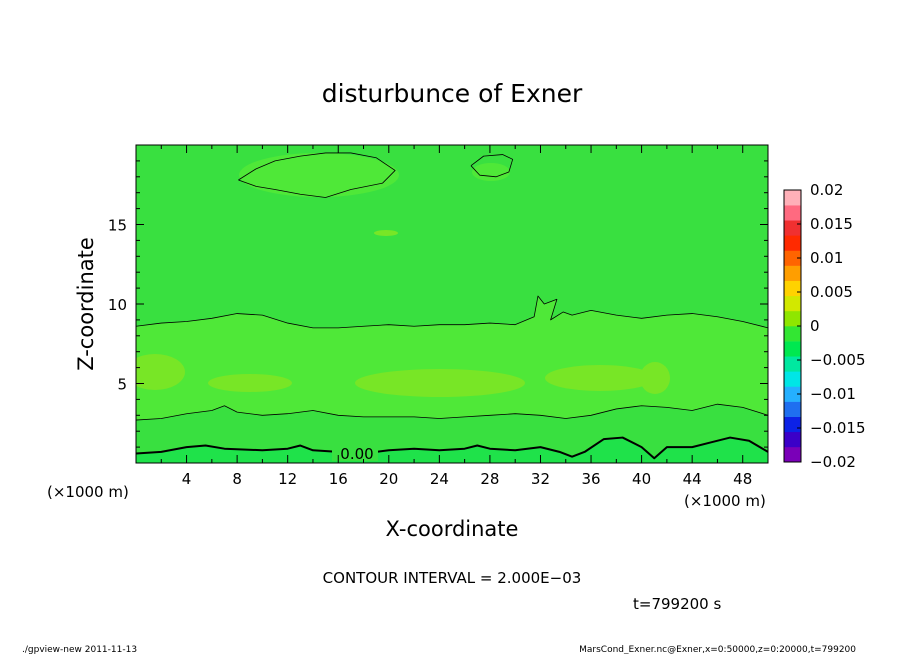  I want to click on time-text: t=799200 s, so click(677, 604).